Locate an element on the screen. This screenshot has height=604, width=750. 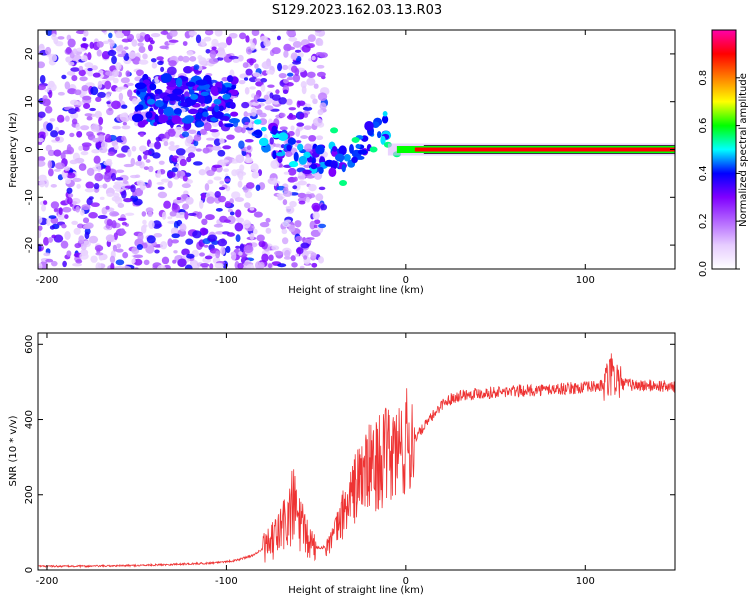
colorbar-tick-label: 0.2 is located at coordinates (703, 221).